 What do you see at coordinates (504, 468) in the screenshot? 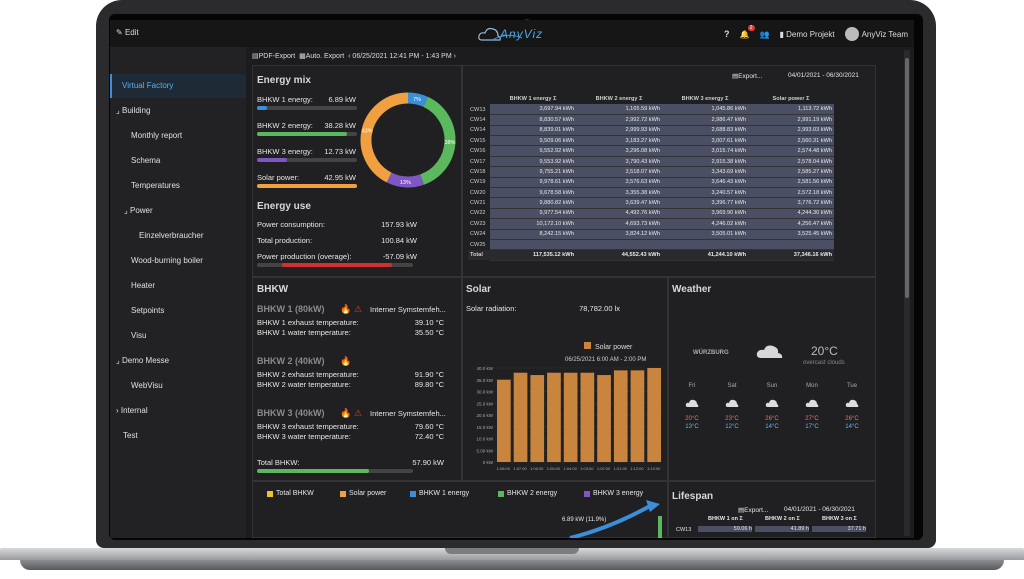
I see `x-tick-label: 1:08:00` at bounding box center [504, 468].